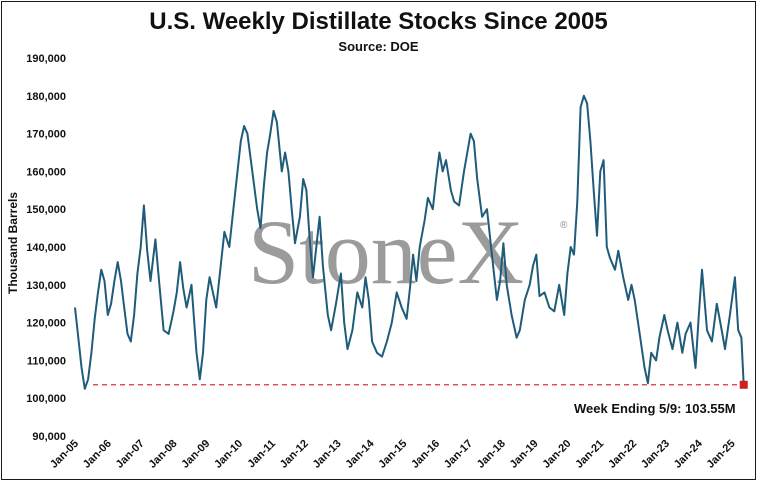 The width and height of the screenshot is (759, 483). I want to click on x-tick-label: Jan-14, so click(360, 454).